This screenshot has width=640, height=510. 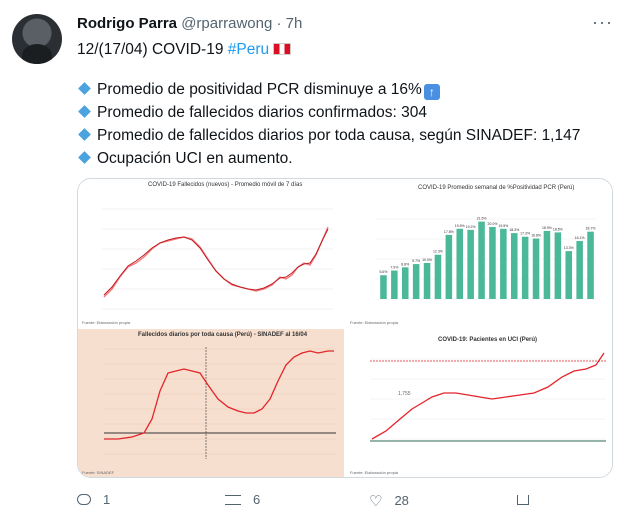 I want to click on positivity-bar-label: 9.7%, so click(x=416, y=261).